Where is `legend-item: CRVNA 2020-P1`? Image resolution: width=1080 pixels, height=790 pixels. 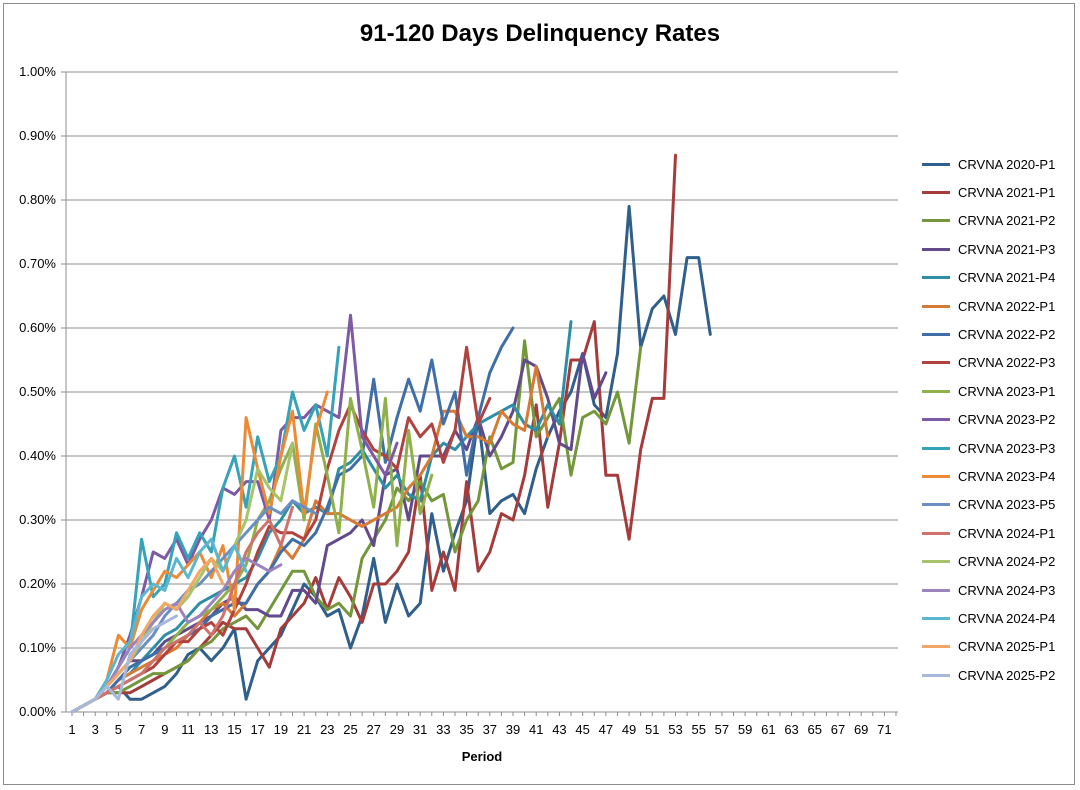
legend-item: CRVNA 2020-P1 is located at coordinates (997, 164).